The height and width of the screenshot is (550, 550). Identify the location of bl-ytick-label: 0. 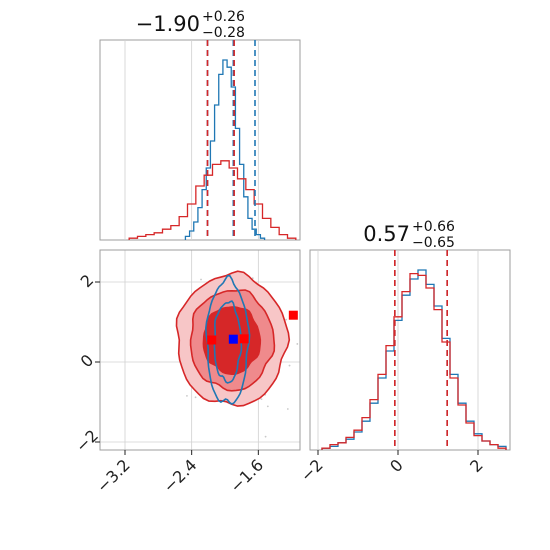
(87, 361).